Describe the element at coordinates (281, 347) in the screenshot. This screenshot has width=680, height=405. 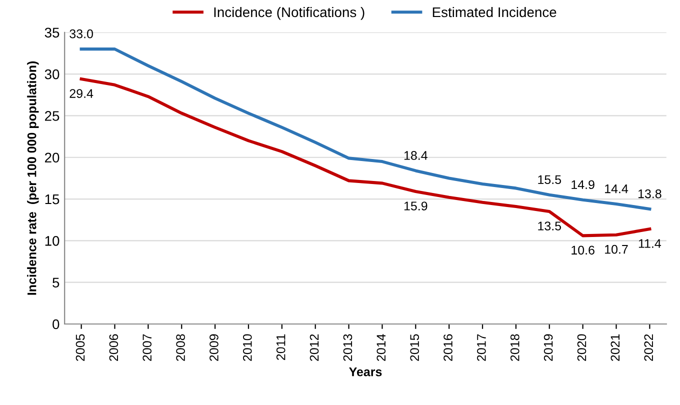
I see `x-tick-label: 2011` at that location.